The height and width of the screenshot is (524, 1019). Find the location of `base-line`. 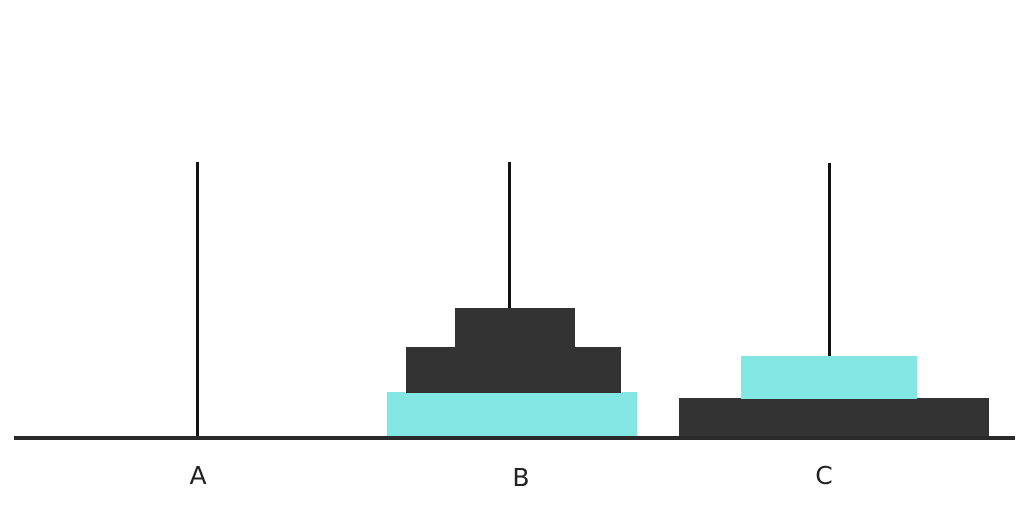

base-line is located at coordinates (514, 438).